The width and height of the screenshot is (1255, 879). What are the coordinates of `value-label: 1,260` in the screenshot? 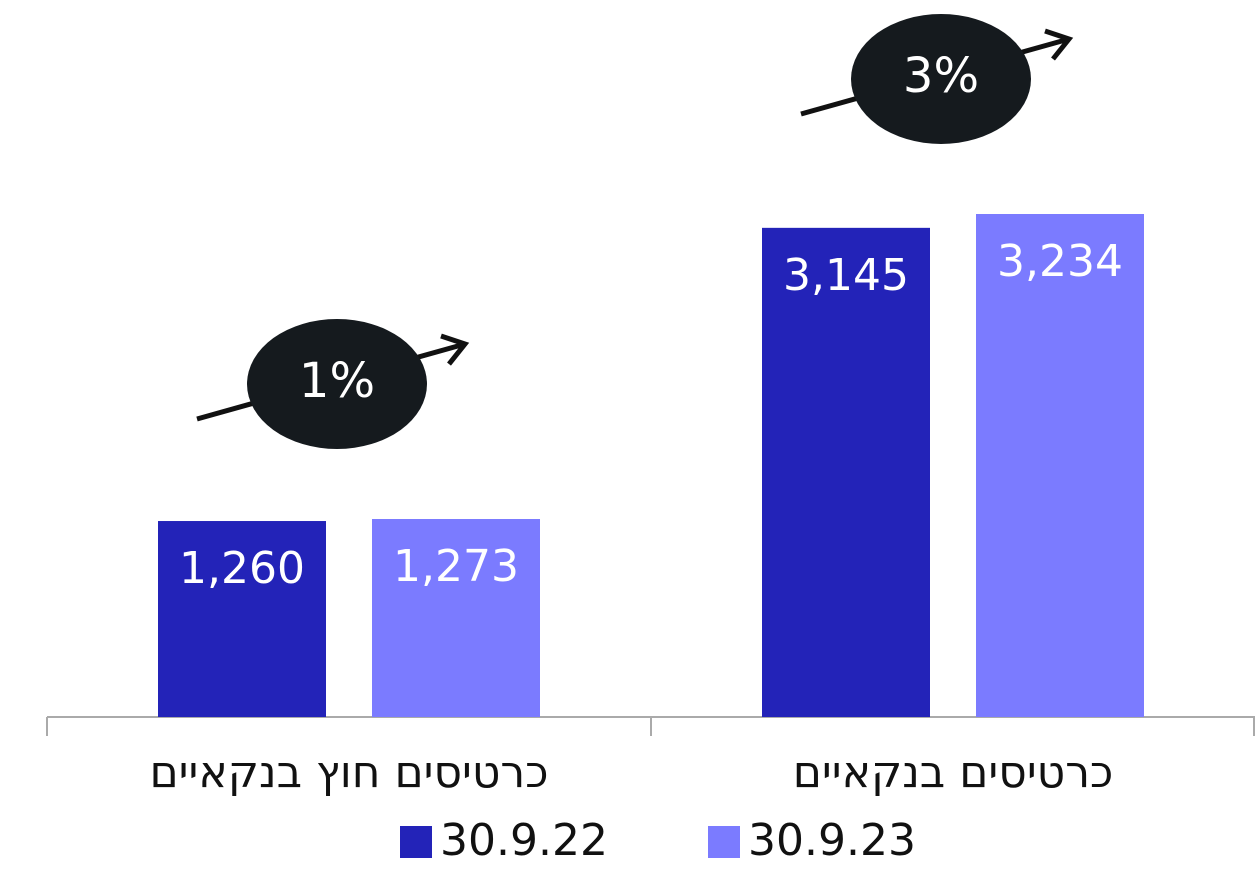 It's located at (242, 568).